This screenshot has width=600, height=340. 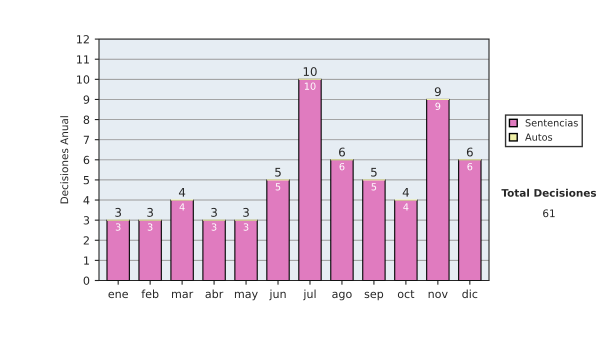 What do you see at coordinates (83, 59) in the screenshot?
I see `y-tick-label: 11` at bounding box center [83, 59].